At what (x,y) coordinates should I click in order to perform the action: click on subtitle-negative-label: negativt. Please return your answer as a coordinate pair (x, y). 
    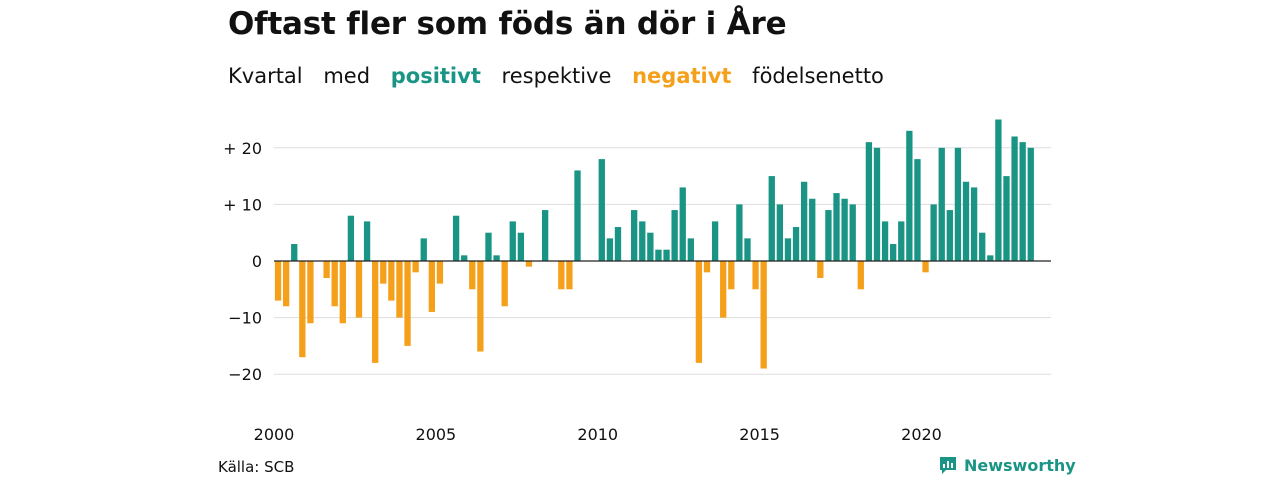
    Looking at the image, I should click on (682, 76).